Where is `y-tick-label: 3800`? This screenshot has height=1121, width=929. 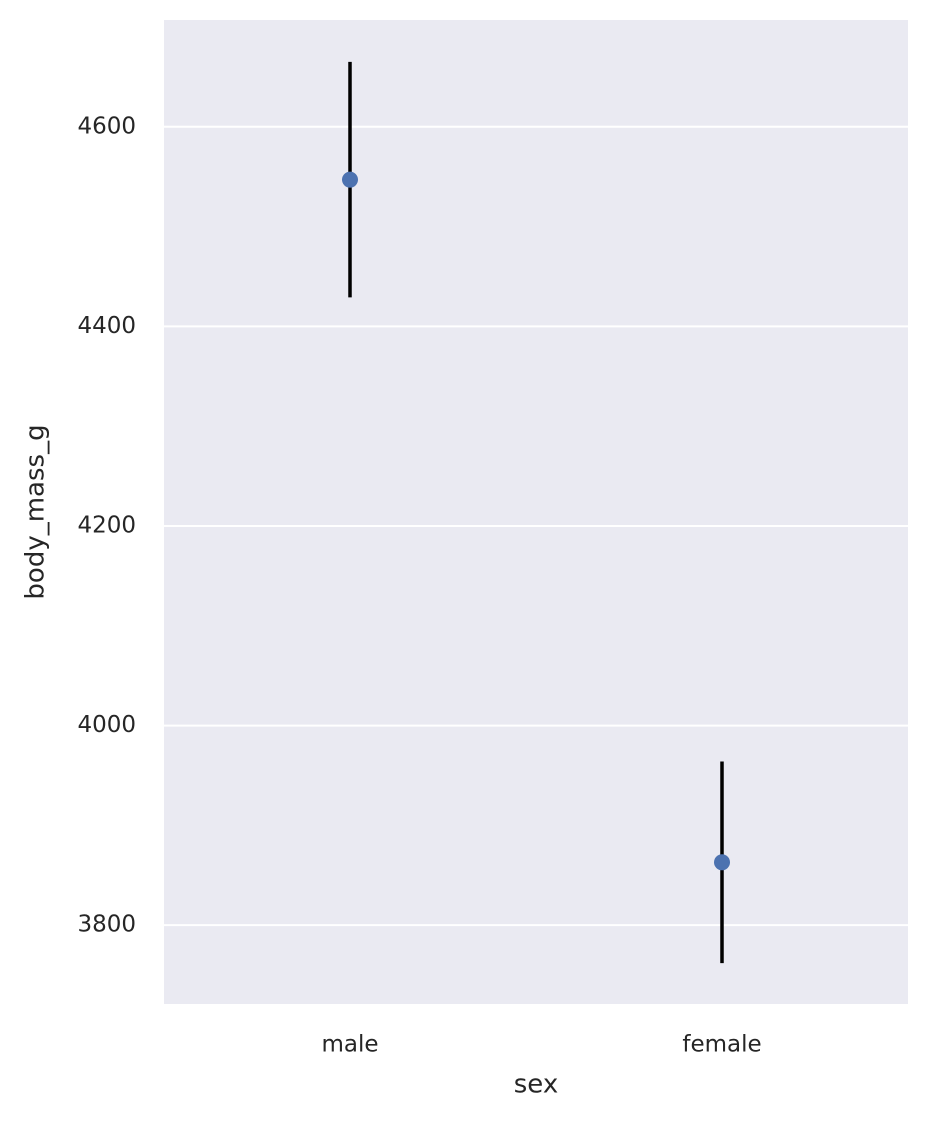
y-tick-label: 3800 is located at coordinates (106, 925).